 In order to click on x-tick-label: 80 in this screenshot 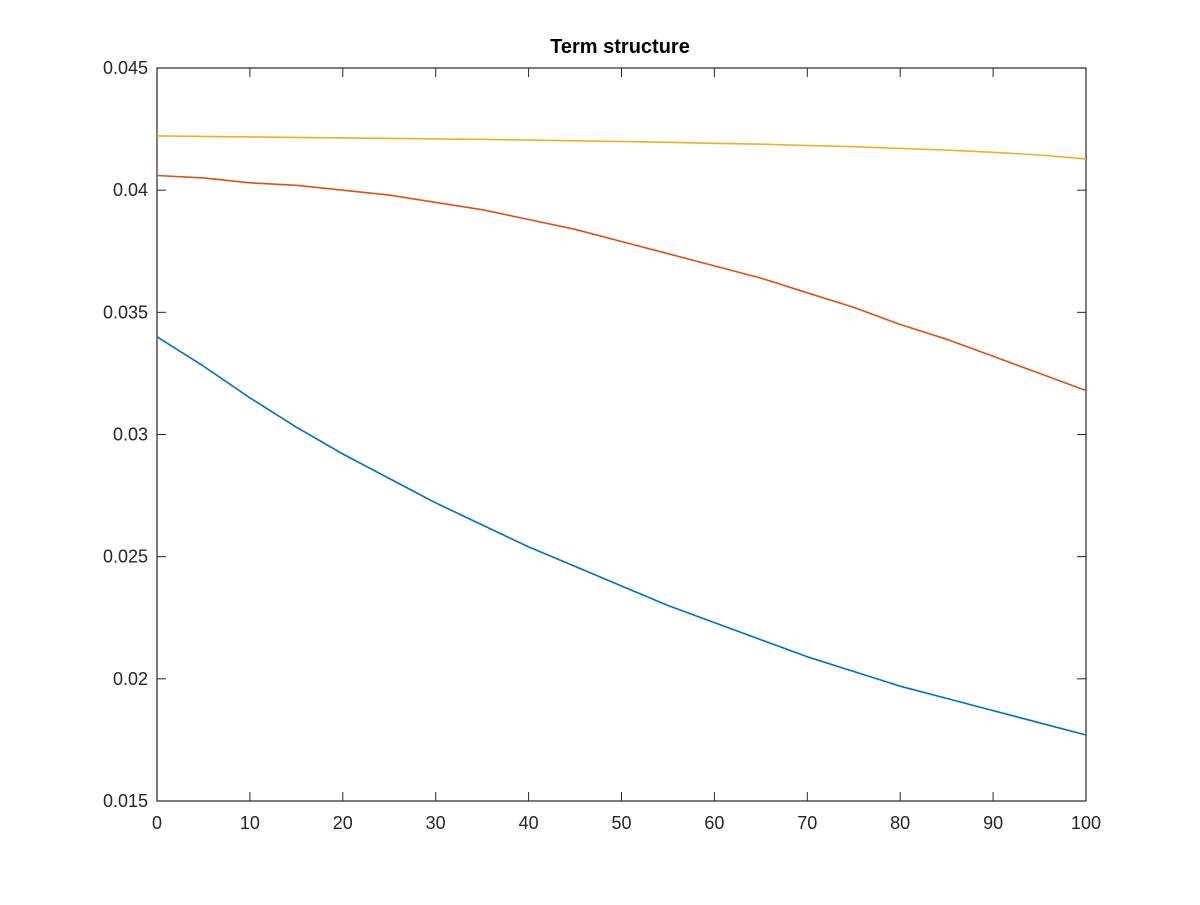, I will do `click(900, 823)`.